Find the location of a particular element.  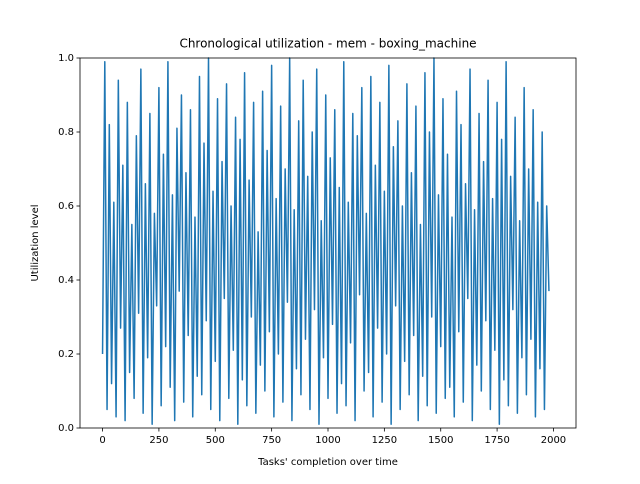

x-tick-label: 1500 is located at coordinates (440, 440).